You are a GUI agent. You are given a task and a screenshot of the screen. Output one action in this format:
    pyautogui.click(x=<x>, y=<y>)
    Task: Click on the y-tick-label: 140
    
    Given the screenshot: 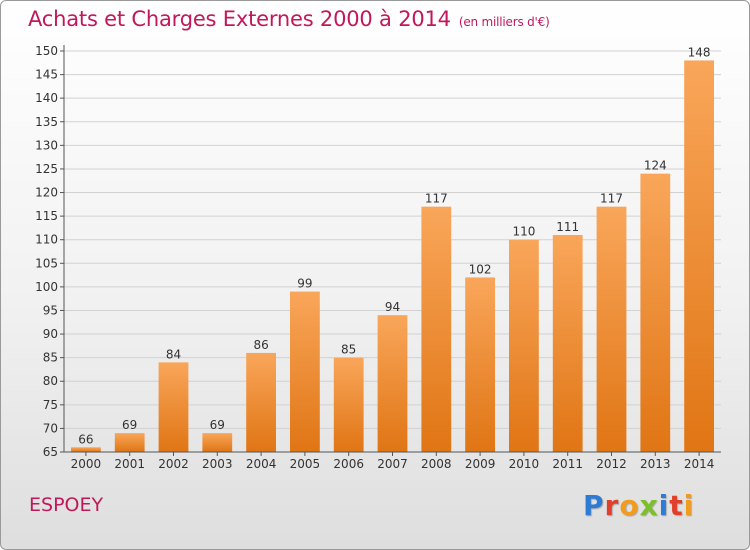 What is the action you would take?
    pyautogui.click(x=46, y=98)
    